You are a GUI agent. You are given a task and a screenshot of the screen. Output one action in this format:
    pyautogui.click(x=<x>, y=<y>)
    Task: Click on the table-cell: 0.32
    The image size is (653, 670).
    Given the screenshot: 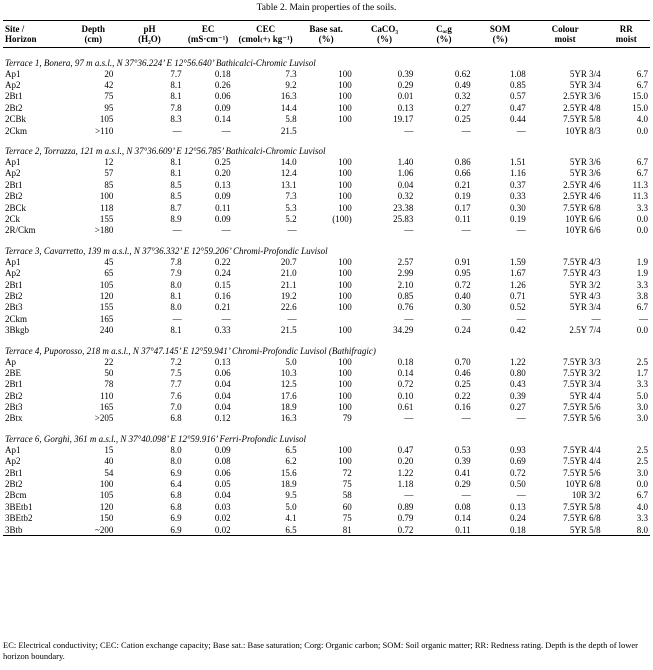 What is the action you would take?
    pyautogui.click(x=405, y=196)
    